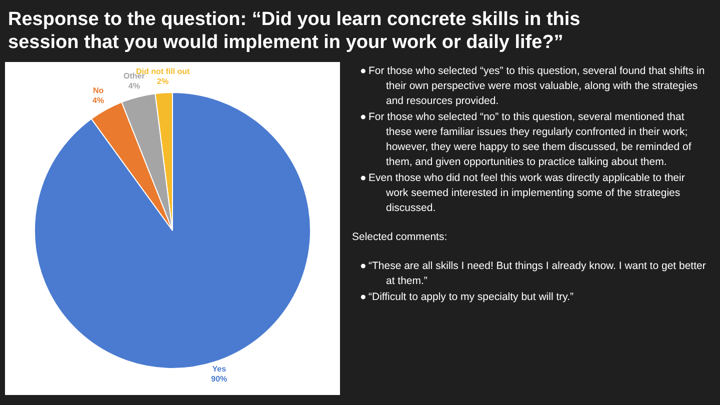 This screenshot has height=405, width=720. What do you see at coordinates (400, 237) in the screenshot?
I see `text: Selected comments:` at bounding box center [400, 237].